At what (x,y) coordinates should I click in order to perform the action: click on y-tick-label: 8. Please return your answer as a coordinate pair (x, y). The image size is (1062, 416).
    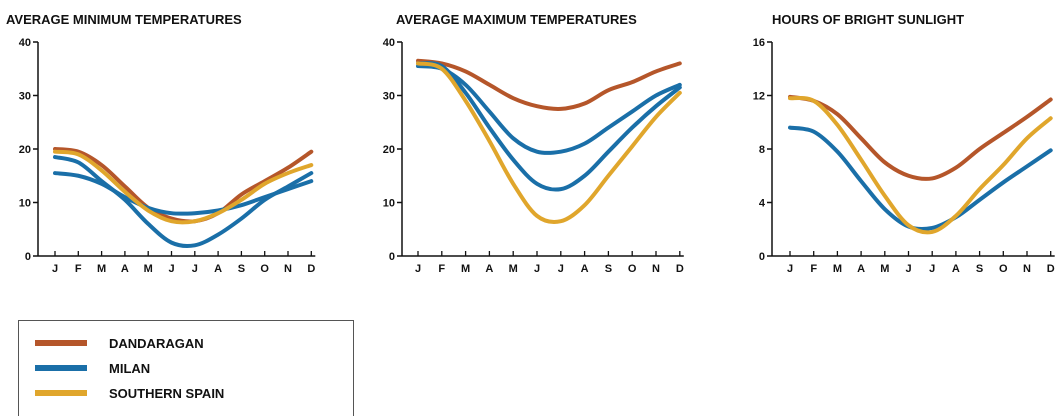
    Looking at the image, I should click on (762, 150).